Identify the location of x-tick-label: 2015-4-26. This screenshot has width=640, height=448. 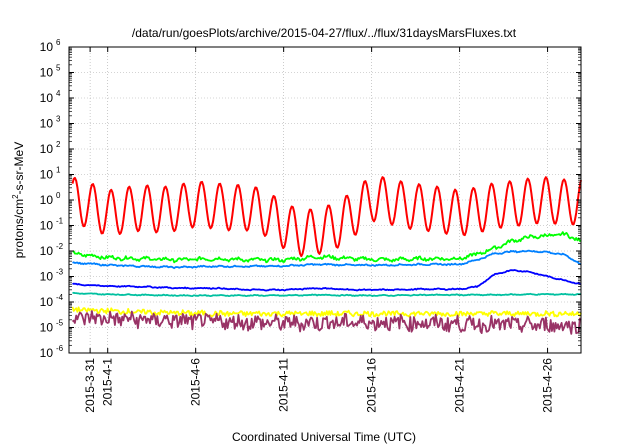
(548, 385).